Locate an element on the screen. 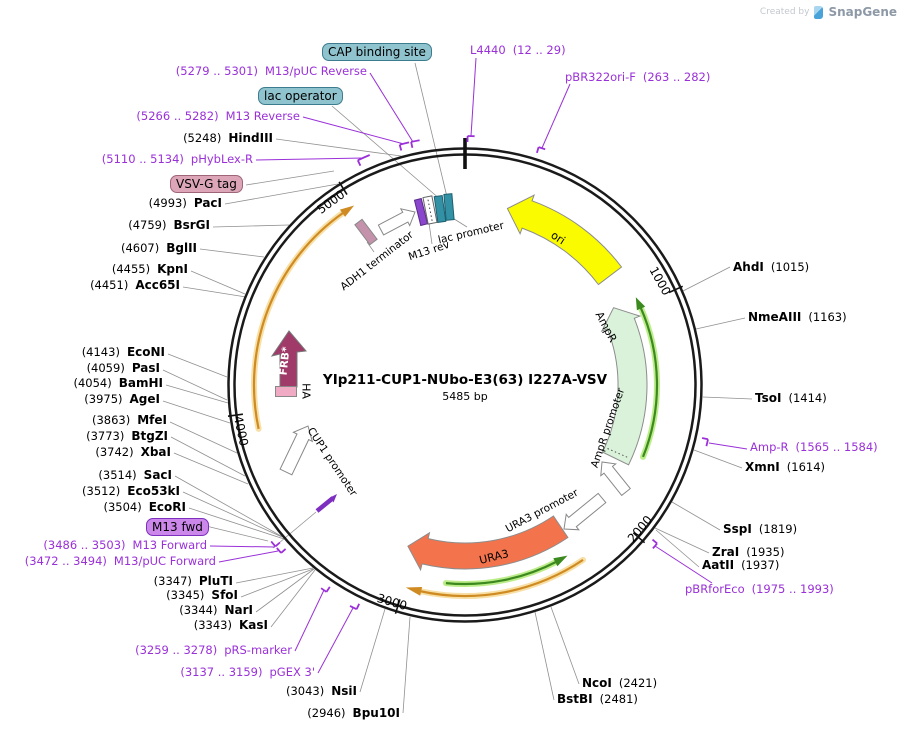 The height and width of the screenshot is (735, 905). enzyme-label-agei: (3975) AgeI is located at coordinates (122, 399).